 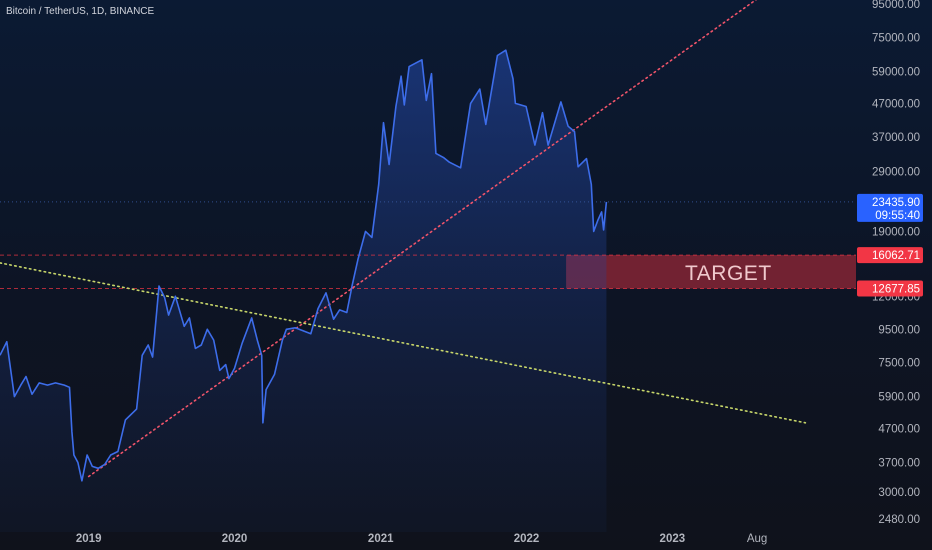 I want to click on y-tick-label: 4700.00, so click(x=899, y=430).